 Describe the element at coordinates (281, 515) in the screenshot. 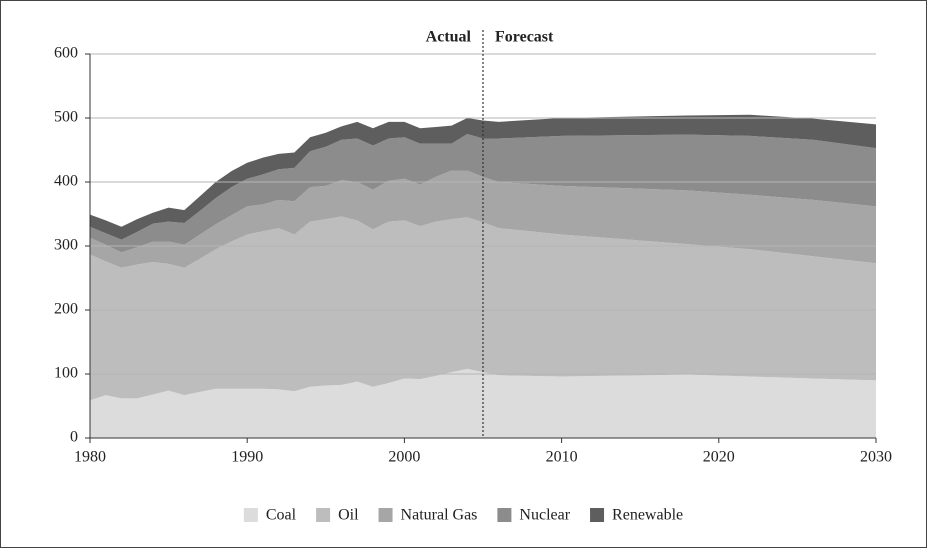

I see `legend-label: Coal` at that location.